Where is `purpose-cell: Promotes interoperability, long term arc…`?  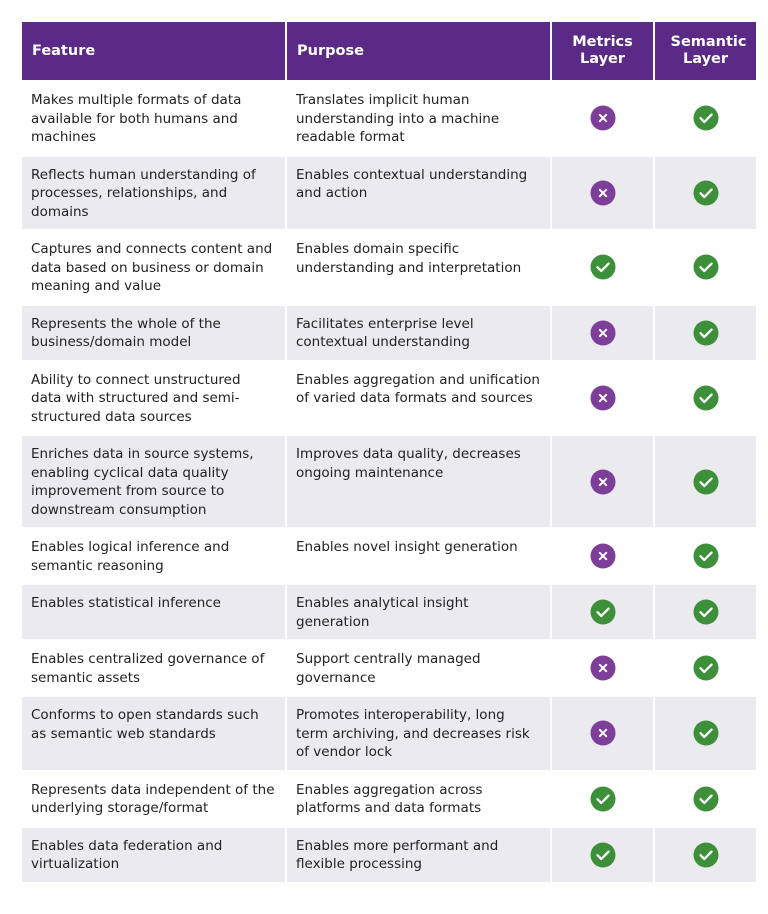
purpose-cell: Promotes interoperability, long term arc… is located at coordinates (418, 733).